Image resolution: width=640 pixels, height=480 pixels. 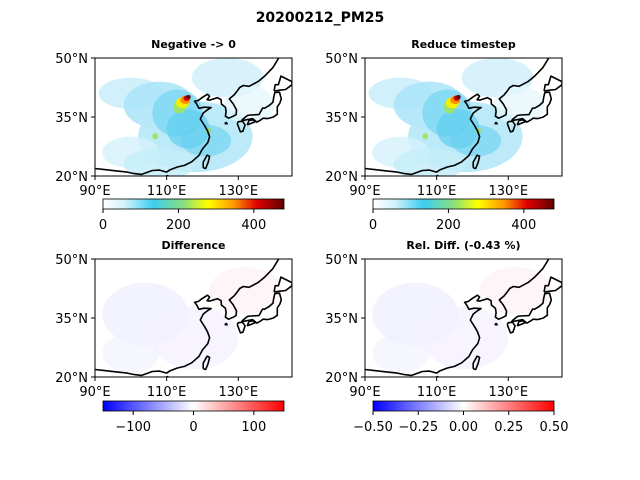 I want to click on panel-title: Negative -> 0, so click(x=193, y=44).